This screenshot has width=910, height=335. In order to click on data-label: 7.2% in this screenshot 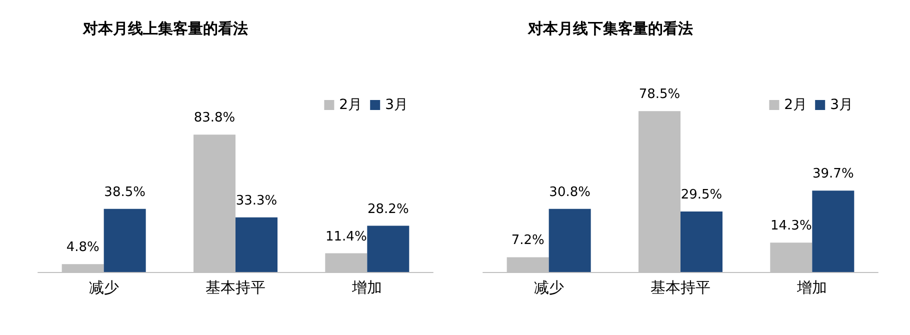, I will do `click(527, 240)`.